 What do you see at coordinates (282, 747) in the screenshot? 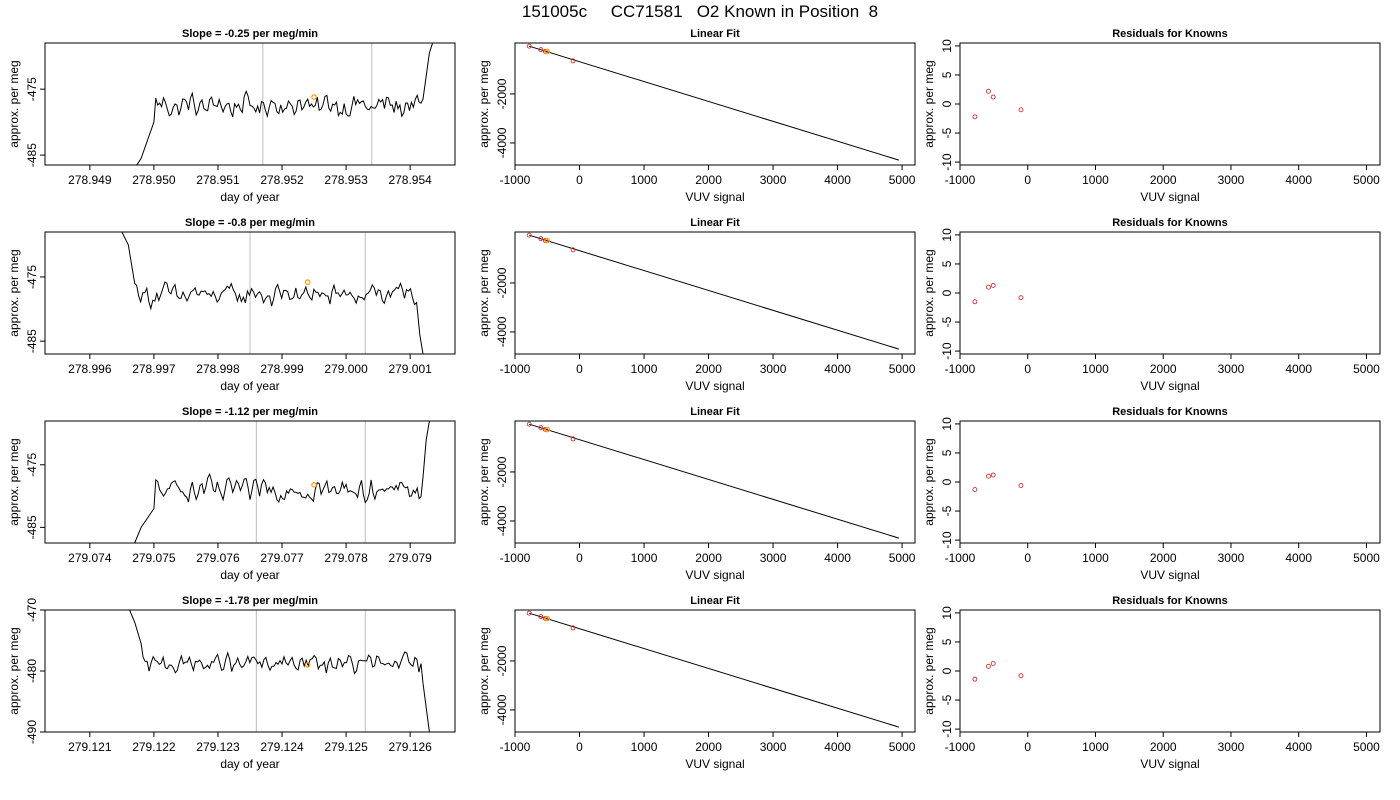
I see `x-tick-label: 279.124` at bounding box center [282, 747].